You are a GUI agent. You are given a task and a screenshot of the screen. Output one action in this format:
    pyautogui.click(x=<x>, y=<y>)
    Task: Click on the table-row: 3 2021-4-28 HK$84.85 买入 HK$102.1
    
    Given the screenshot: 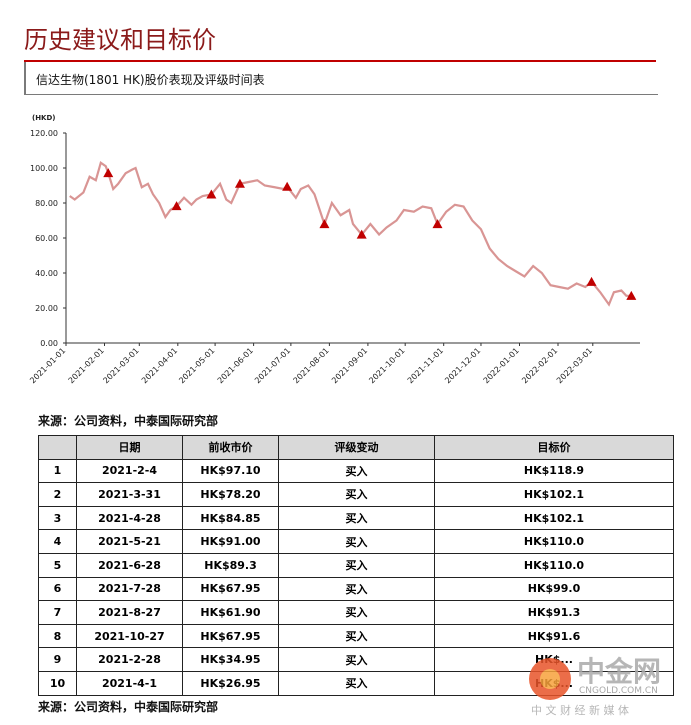 What is the action you would take?
    pyautogui.click(x=356, y=518)
    